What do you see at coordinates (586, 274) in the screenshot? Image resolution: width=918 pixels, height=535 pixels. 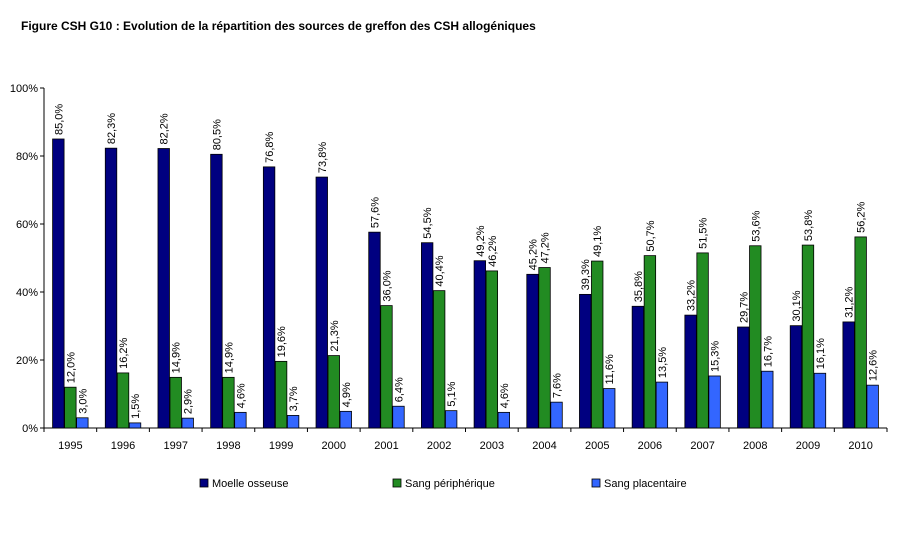 I see `data-label: 39,3%` at bounding box center [586, 274].